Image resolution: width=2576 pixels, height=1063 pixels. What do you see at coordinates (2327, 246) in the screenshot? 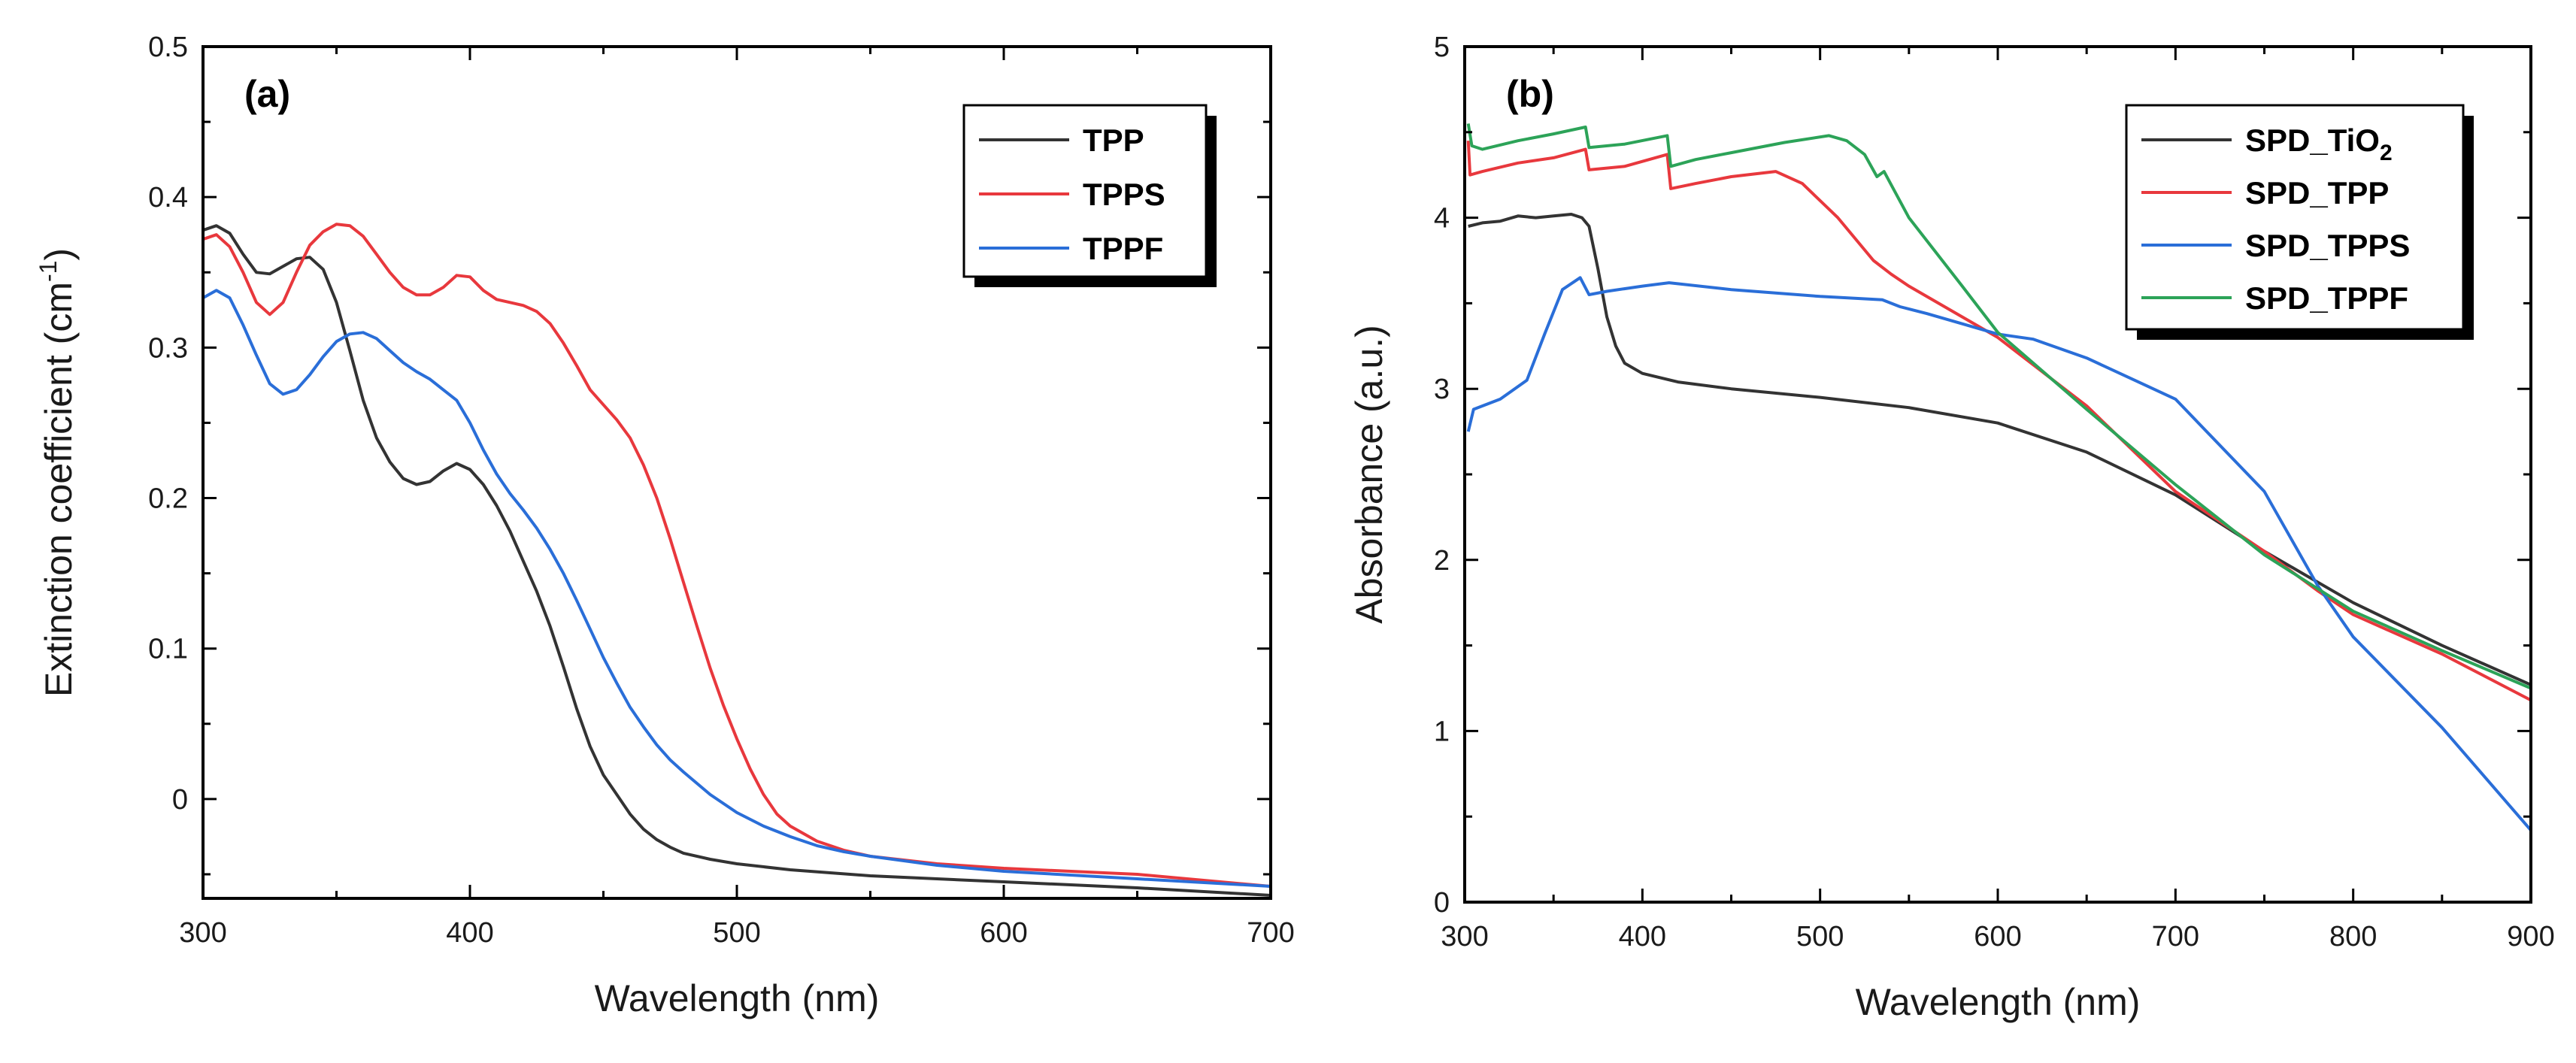
I see `legend-label-spd-tpps: SPD_TPPS` at bounding box center [2327, 246].